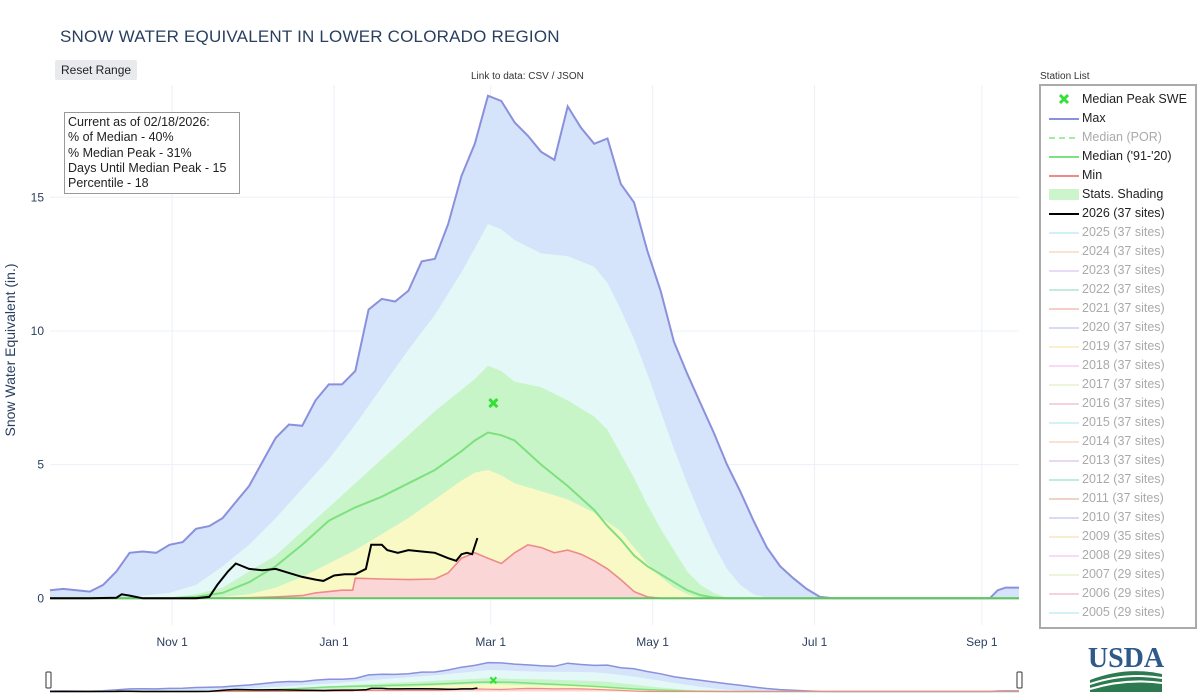  I want to click on legend-item: 2019 (37 sites), so click(1118, 346).